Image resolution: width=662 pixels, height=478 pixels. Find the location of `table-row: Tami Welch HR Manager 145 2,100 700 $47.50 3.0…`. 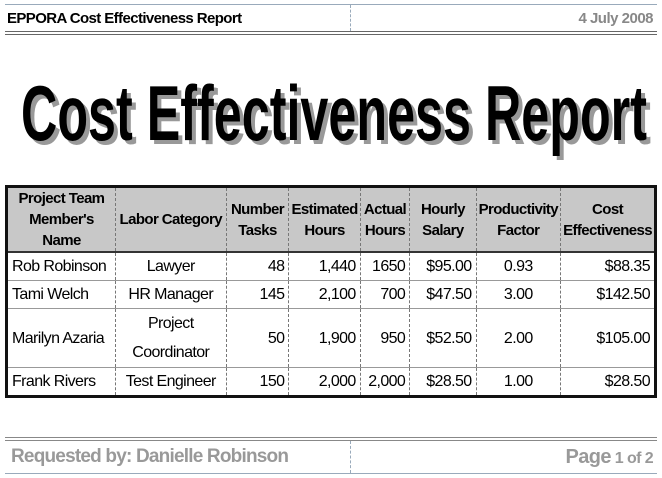

table-row: Tami Welch HR Manager 145 2,100 700 $47.50 3.0… is located at coordinates (331, 294).